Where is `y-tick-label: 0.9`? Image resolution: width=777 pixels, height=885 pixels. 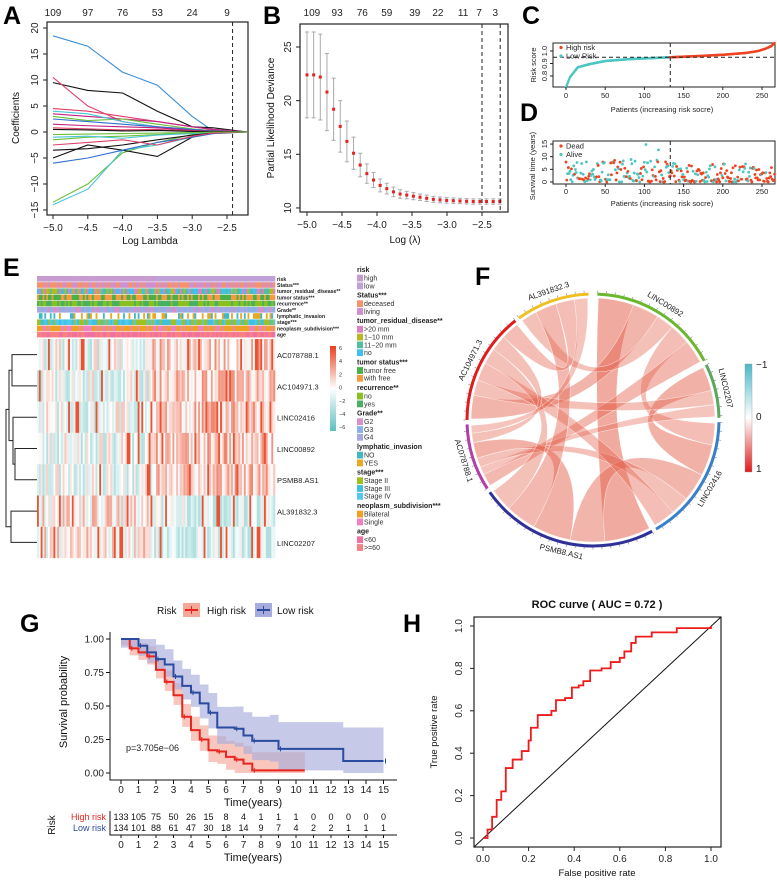 y-tick-label: 0.9 is located at coordinates (544, 63).